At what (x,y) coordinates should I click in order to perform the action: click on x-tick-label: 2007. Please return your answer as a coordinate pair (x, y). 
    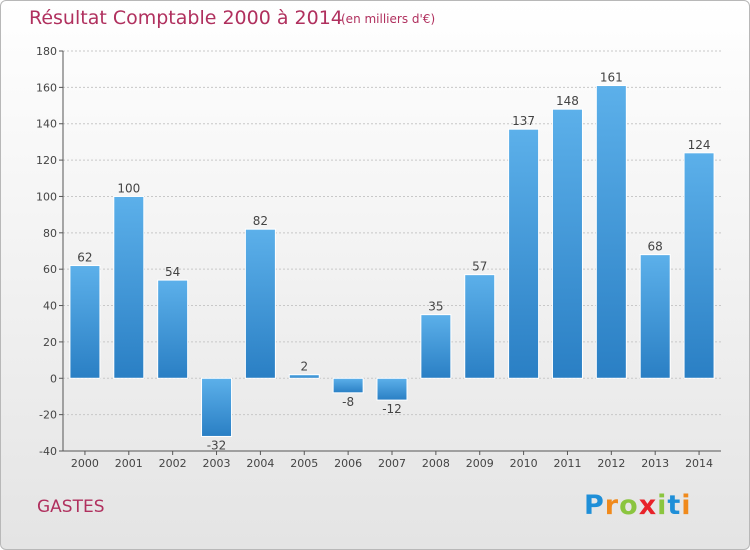
    Looking at the image, I should click on (392, 463).